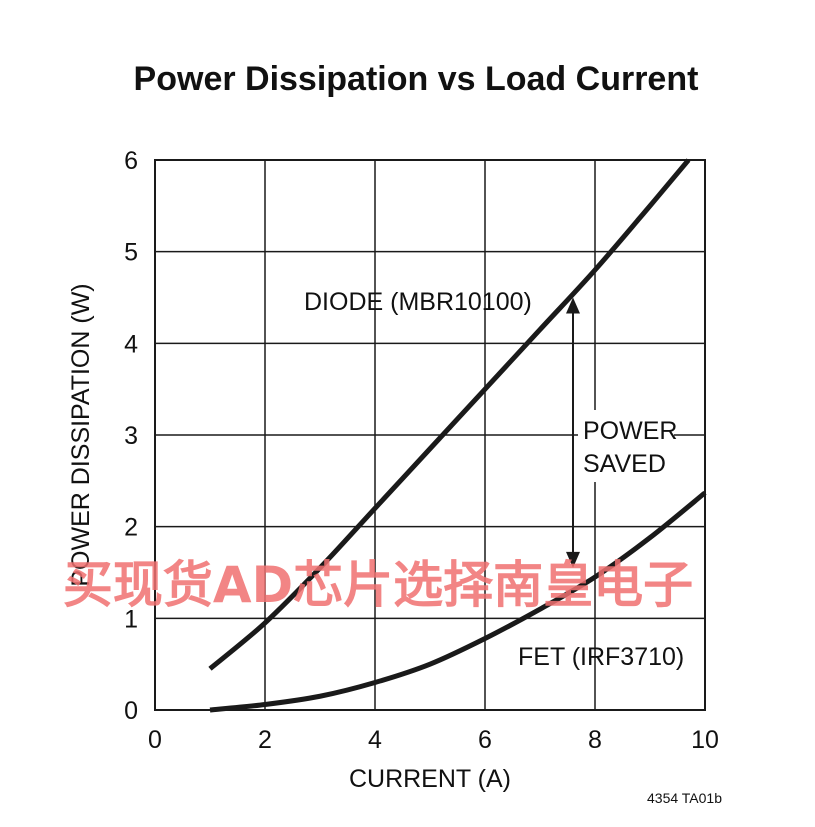 The image size is (815, 827). What do you see at coordinates (573, 305) in the screenshot?
I see `arrow-head-up` at bounding box center [573, 305].